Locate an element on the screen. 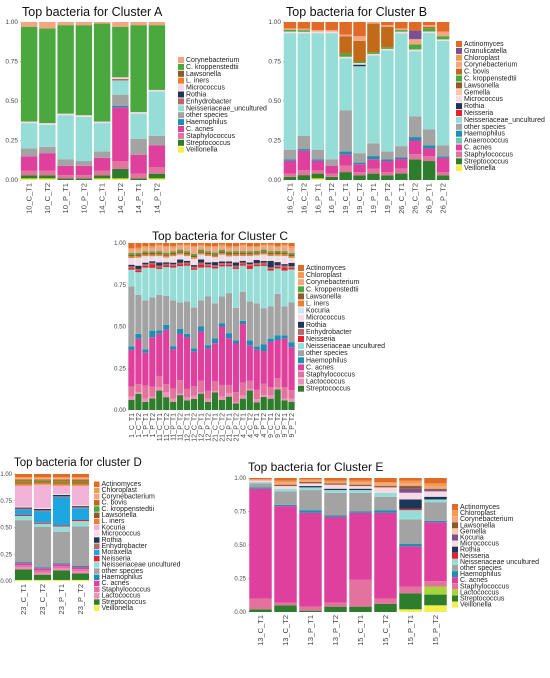 This screenshot has width=550, height=678. x-tick-label: 19_C_T2 is located at coordinates (359, 198).